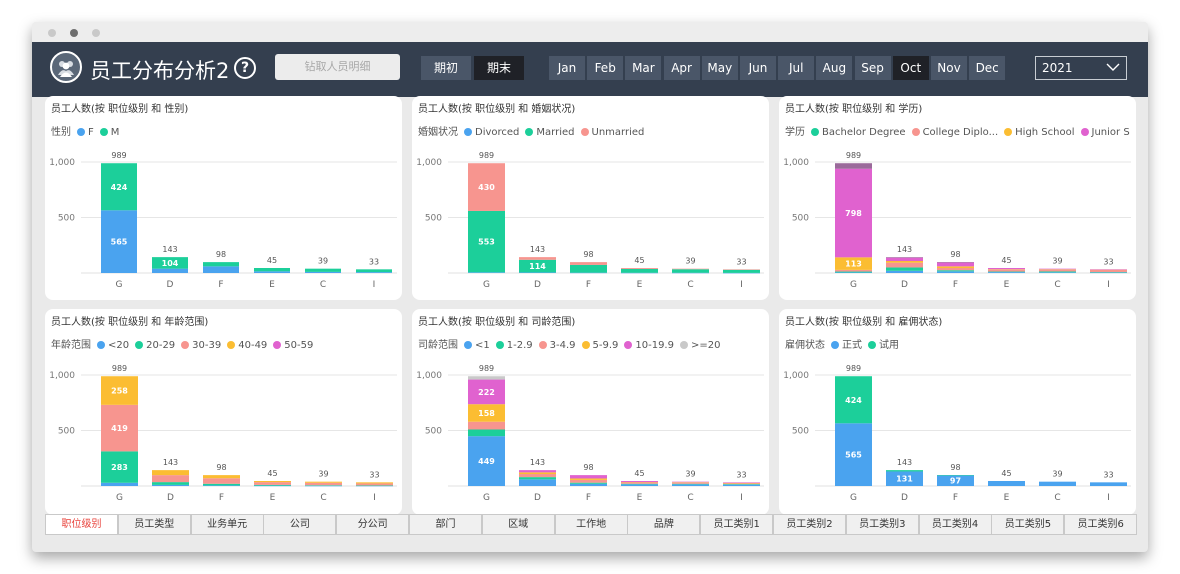 The width and height of the screenshot is (1180, 574). Describe the element at coordinates (649, 345) in the screenshot. I see `legend-item: 10-19.9` at that location.